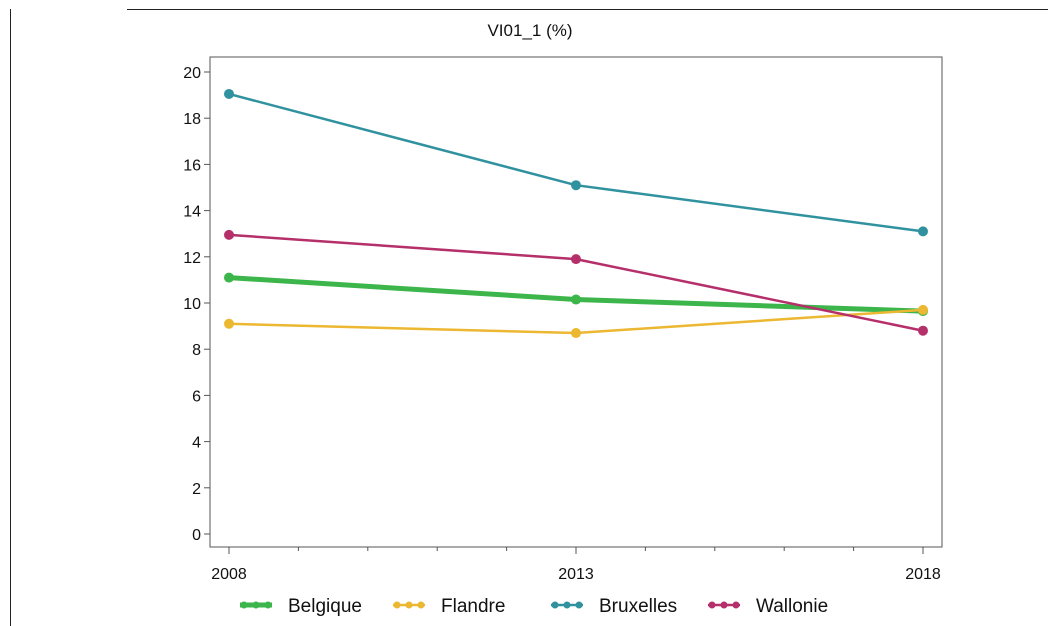 This screenshot has width=1048, height=626. Describe the element at coordinates (196, 443) in the screenshot. I see `y-tick-label: 4` at that location.